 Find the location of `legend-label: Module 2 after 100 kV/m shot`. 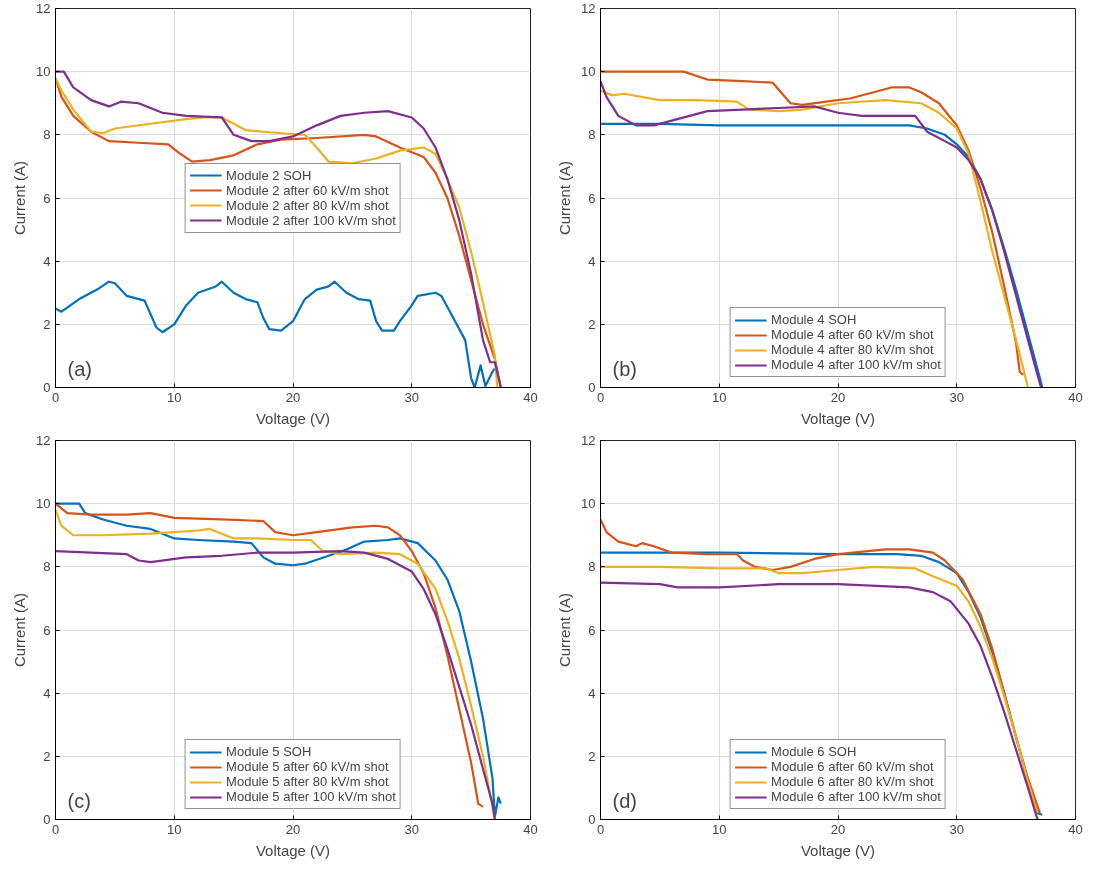

legend-label: Module 2 after 100 kV/m shot is located at coordinates (311, 220).